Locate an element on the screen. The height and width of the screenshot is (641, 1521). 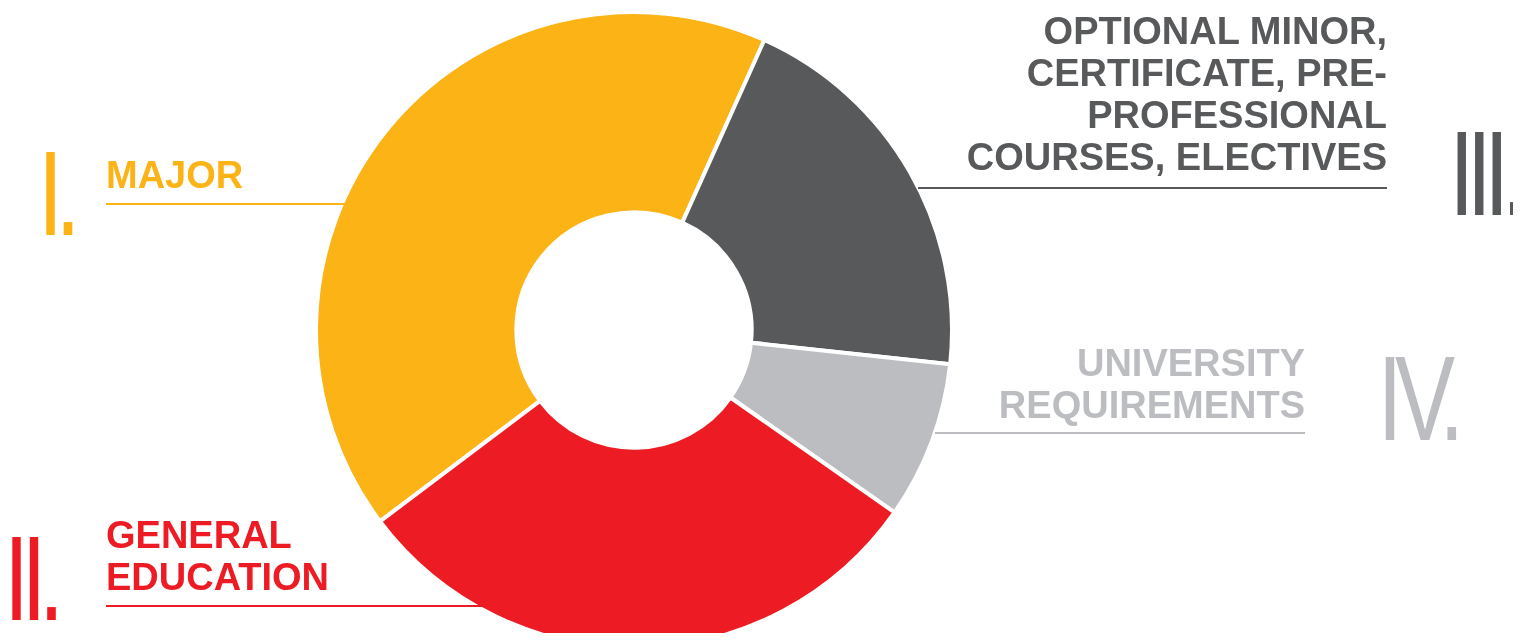
slice-label: OPTIONAL MINOR, CERTIFICATE, PRE-PROFESSIONAL COURSES, ELECTIVES is located at coordinates (1176, 94).